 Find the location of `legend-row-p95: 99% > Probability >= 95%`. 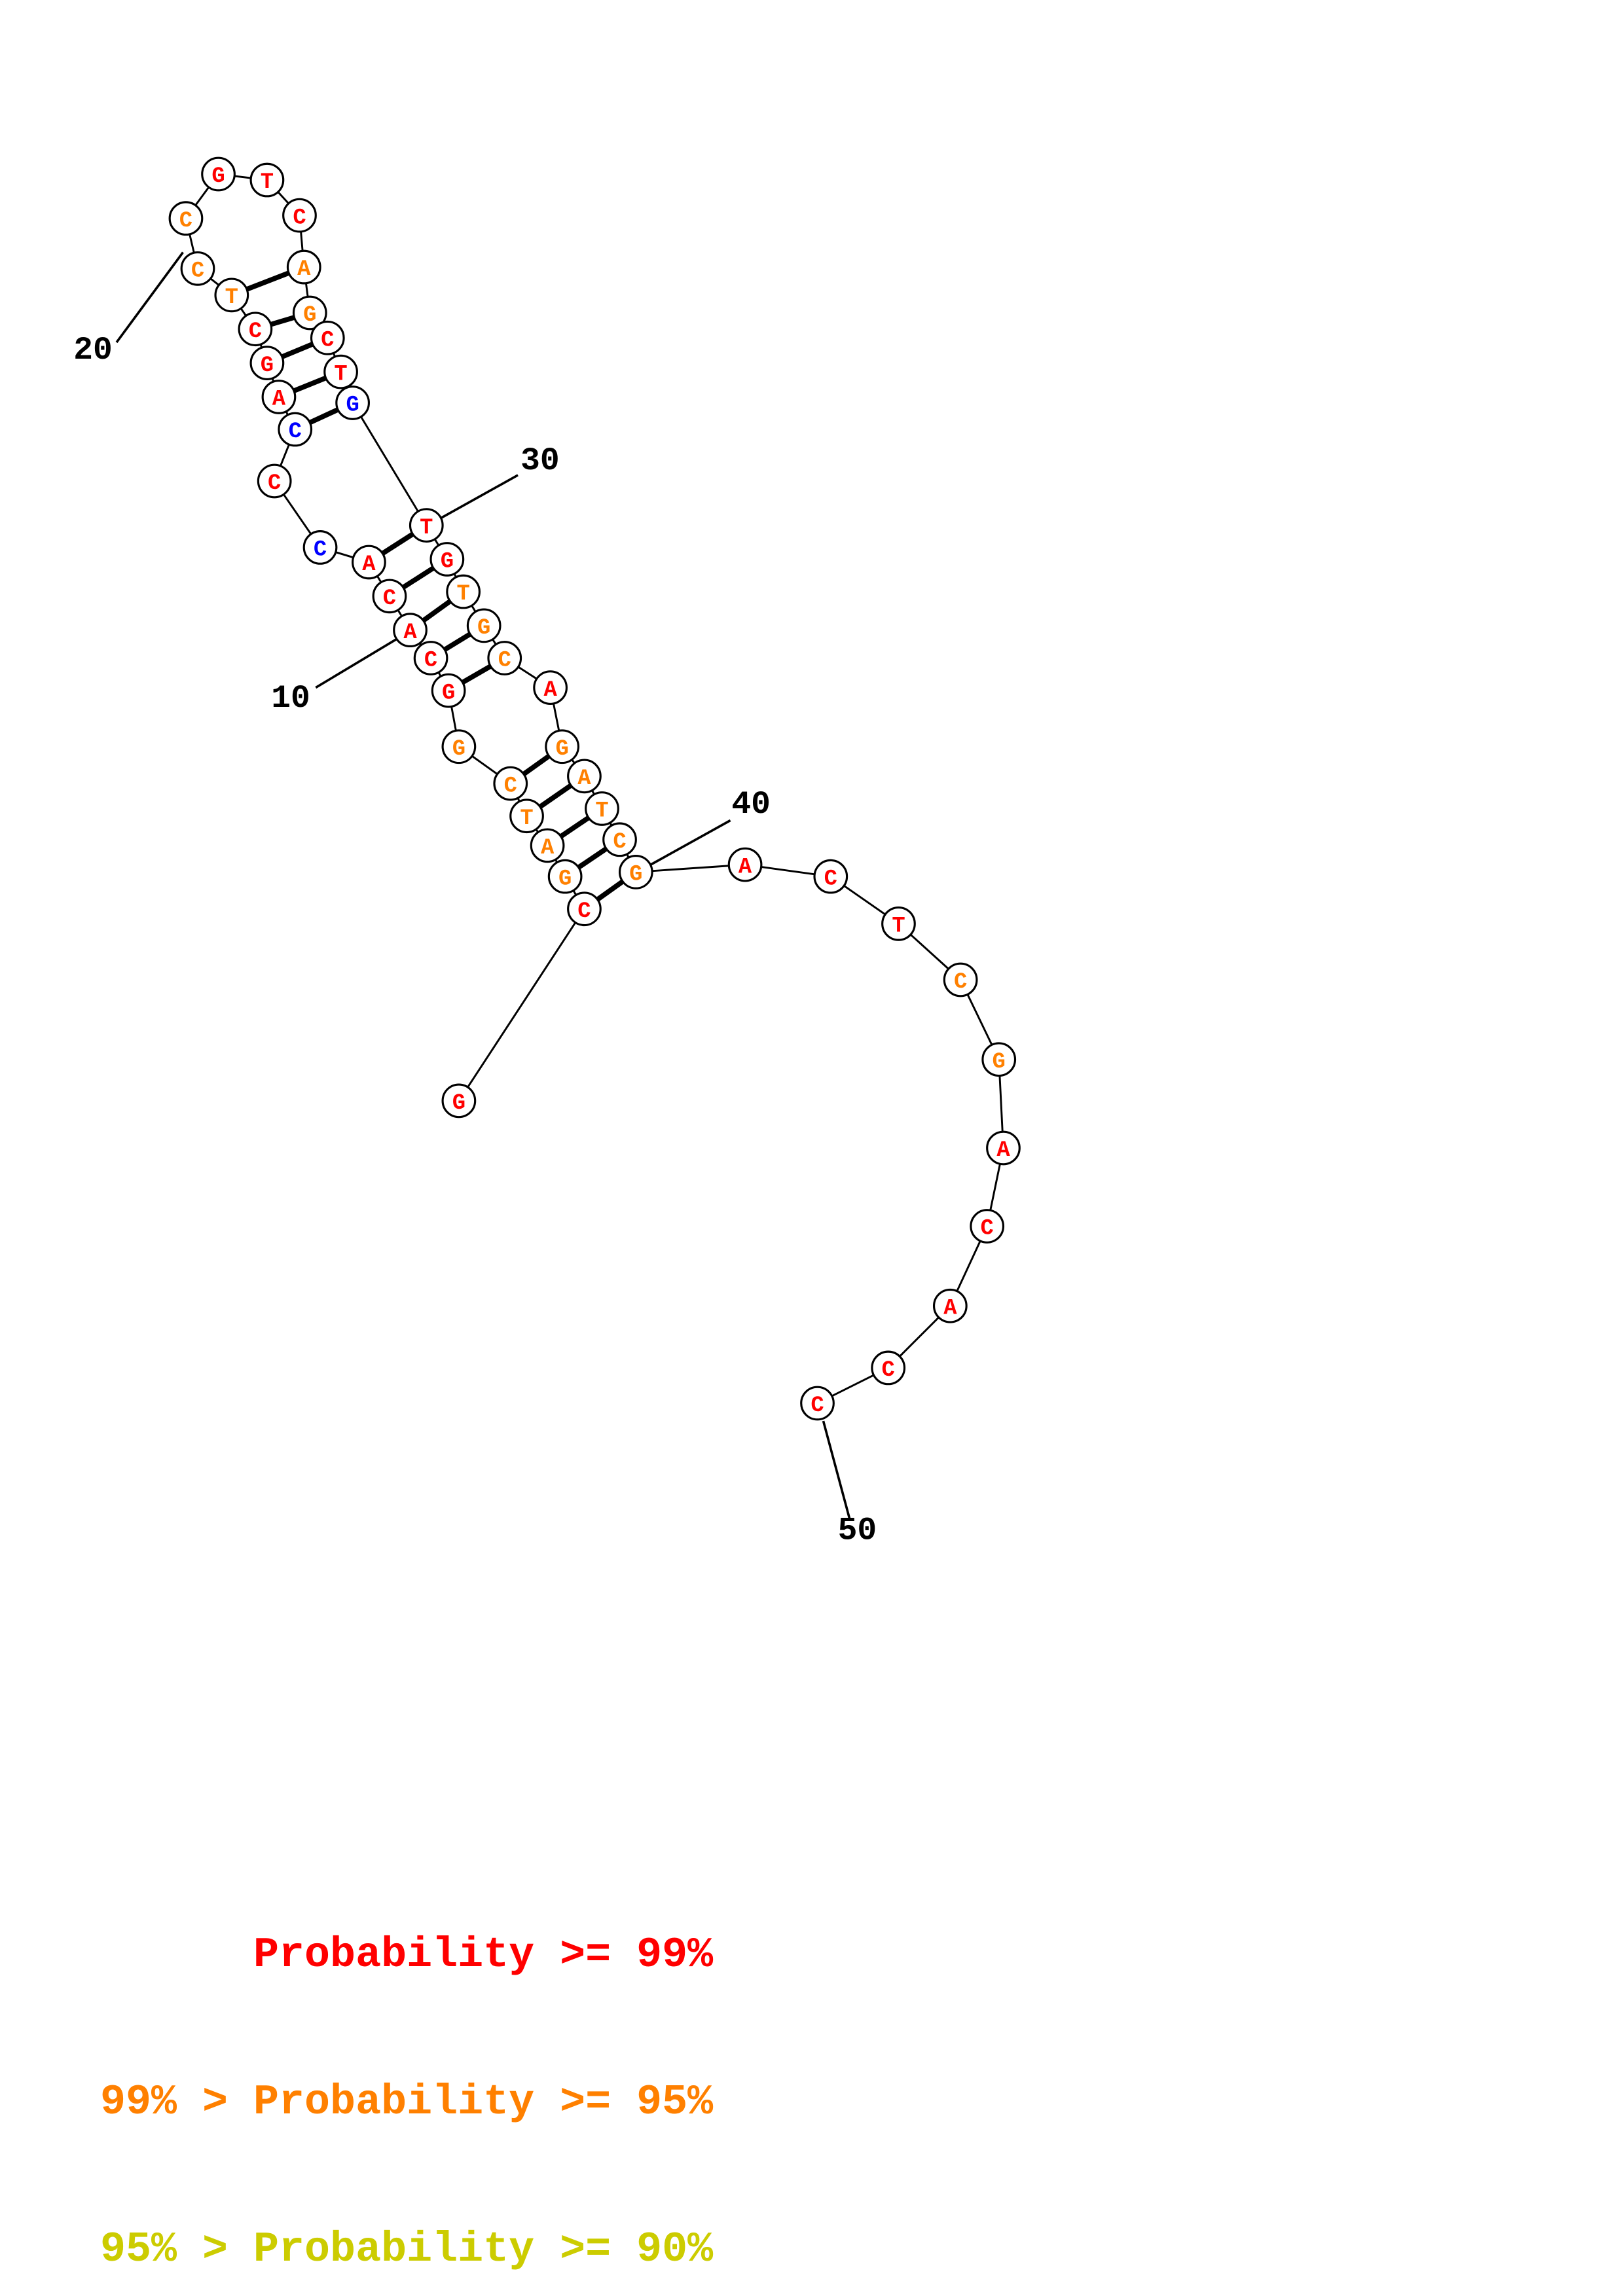

legend-row-p95: 99% > Probability >= 95% is located at coordinates (407, 2102).